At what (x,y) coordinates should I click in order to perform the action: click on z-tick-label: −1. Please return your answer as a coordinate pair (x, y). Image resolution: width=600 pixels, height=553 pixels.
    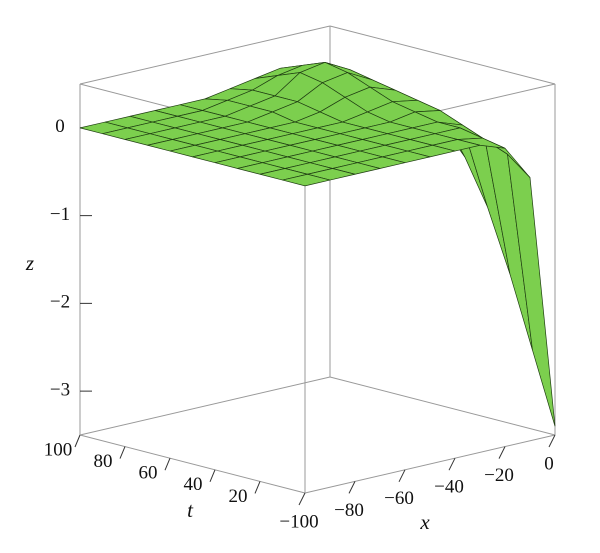
    Looking at the image, I should click on (60, 214).